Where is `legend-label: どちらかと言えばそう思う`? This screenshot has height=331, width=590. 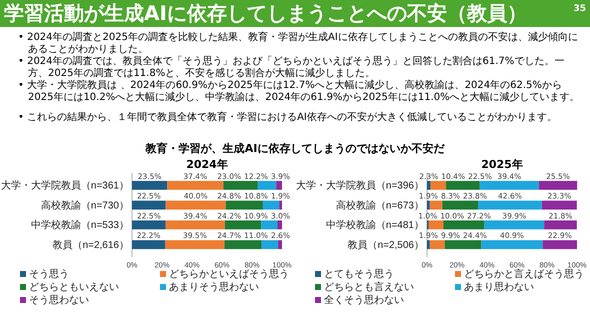
legend-label: どちらかと言えばそう思う is located at coordinates (524, 274).